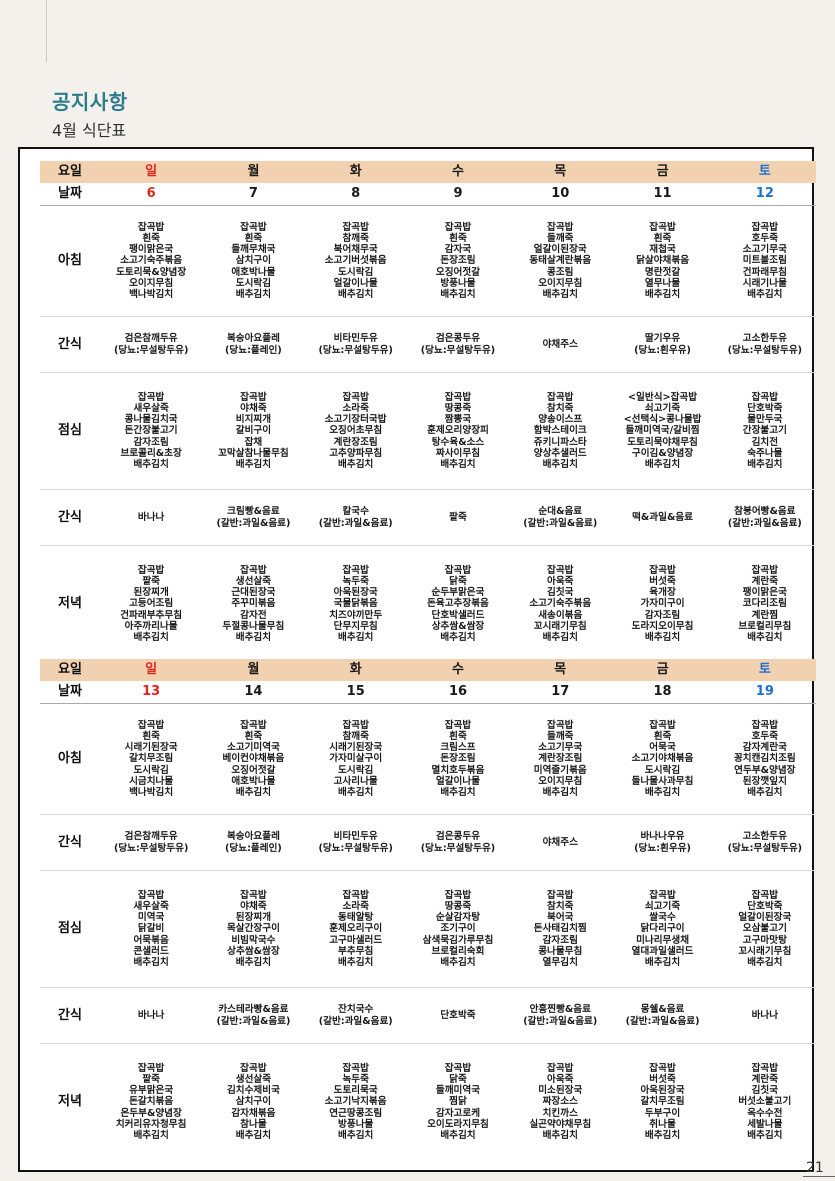 The height and width of the screenshot is (1181, 835). I want to click on breakfast-menu-cell: 잡곡밥 참깨죽 시래기된장국 가자미살구이 도시락김 고사리나물 배추김치, so click(355, 759).